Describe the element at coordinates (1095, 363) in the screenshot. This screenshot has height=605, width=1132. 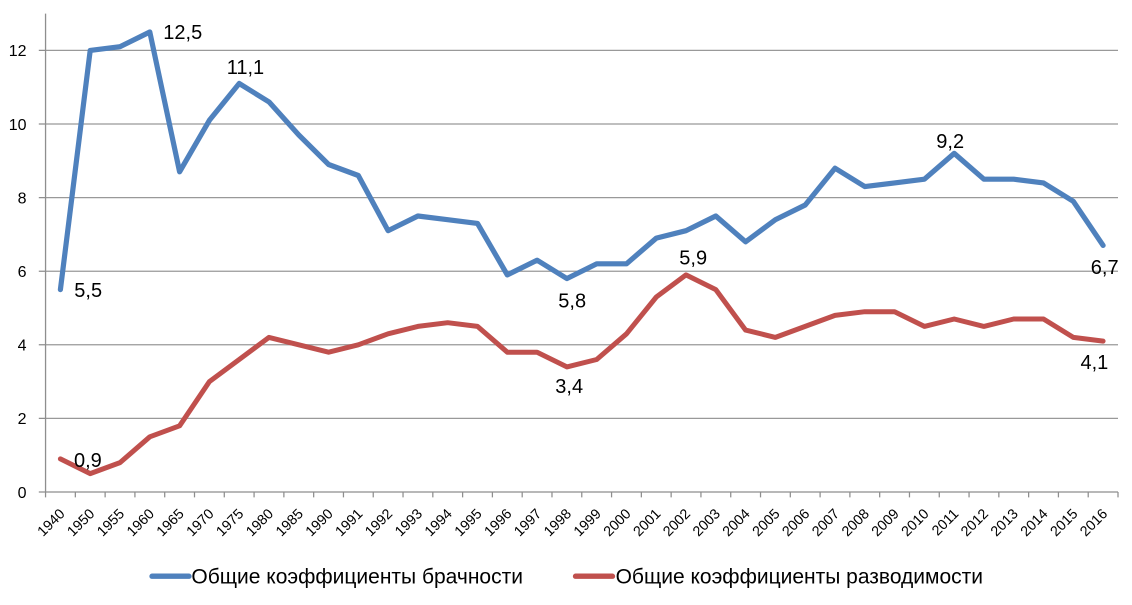
I see `svg-text: 4,1` at that location.